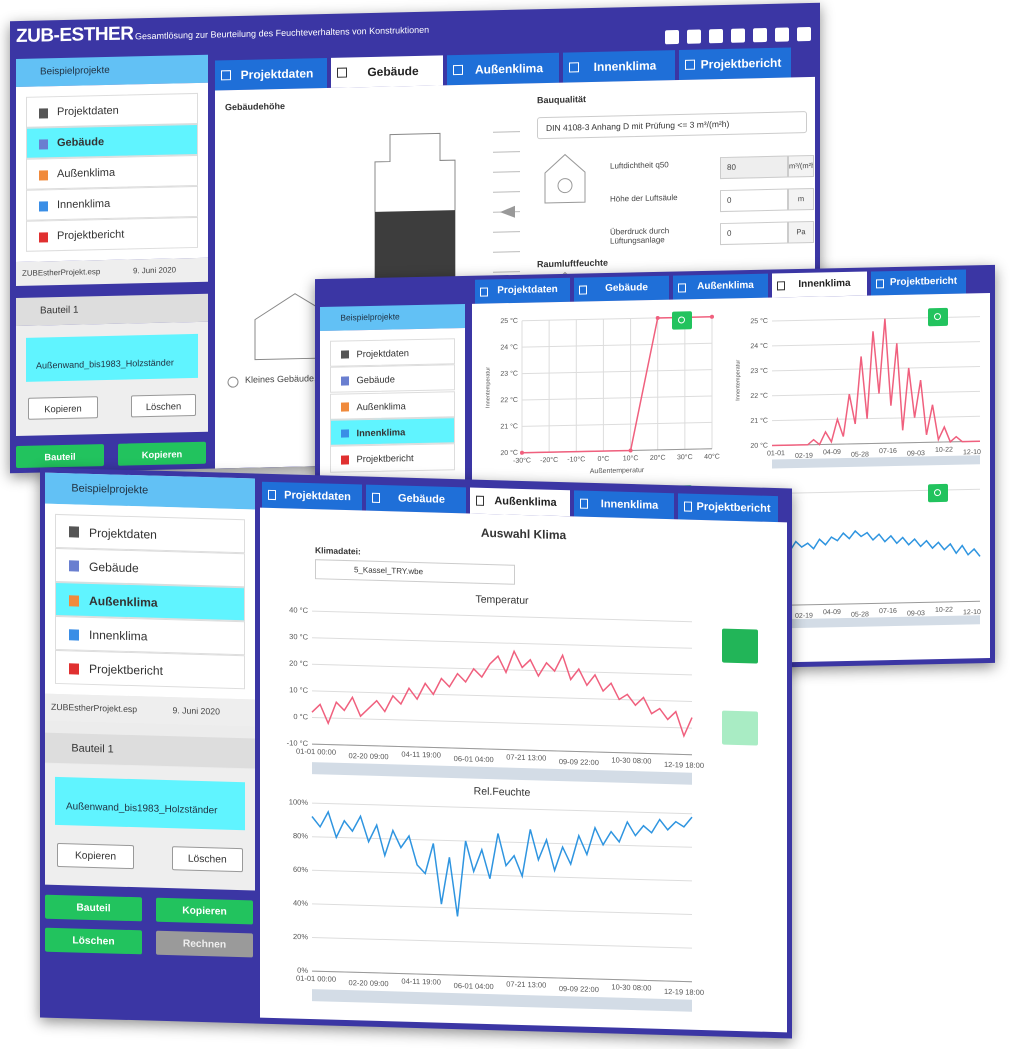 The height and width of the screenshot is (1049, 1010). I want to click on compute-button: Rechnen, so click(204, 944).